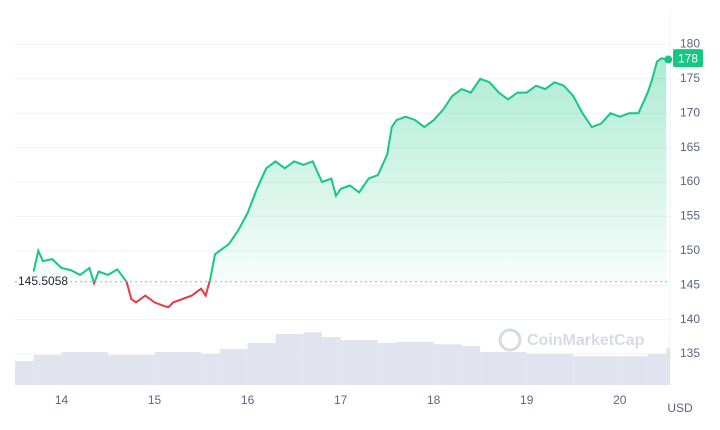  I want to click on y-tick-label: 170, so click(690, 112).